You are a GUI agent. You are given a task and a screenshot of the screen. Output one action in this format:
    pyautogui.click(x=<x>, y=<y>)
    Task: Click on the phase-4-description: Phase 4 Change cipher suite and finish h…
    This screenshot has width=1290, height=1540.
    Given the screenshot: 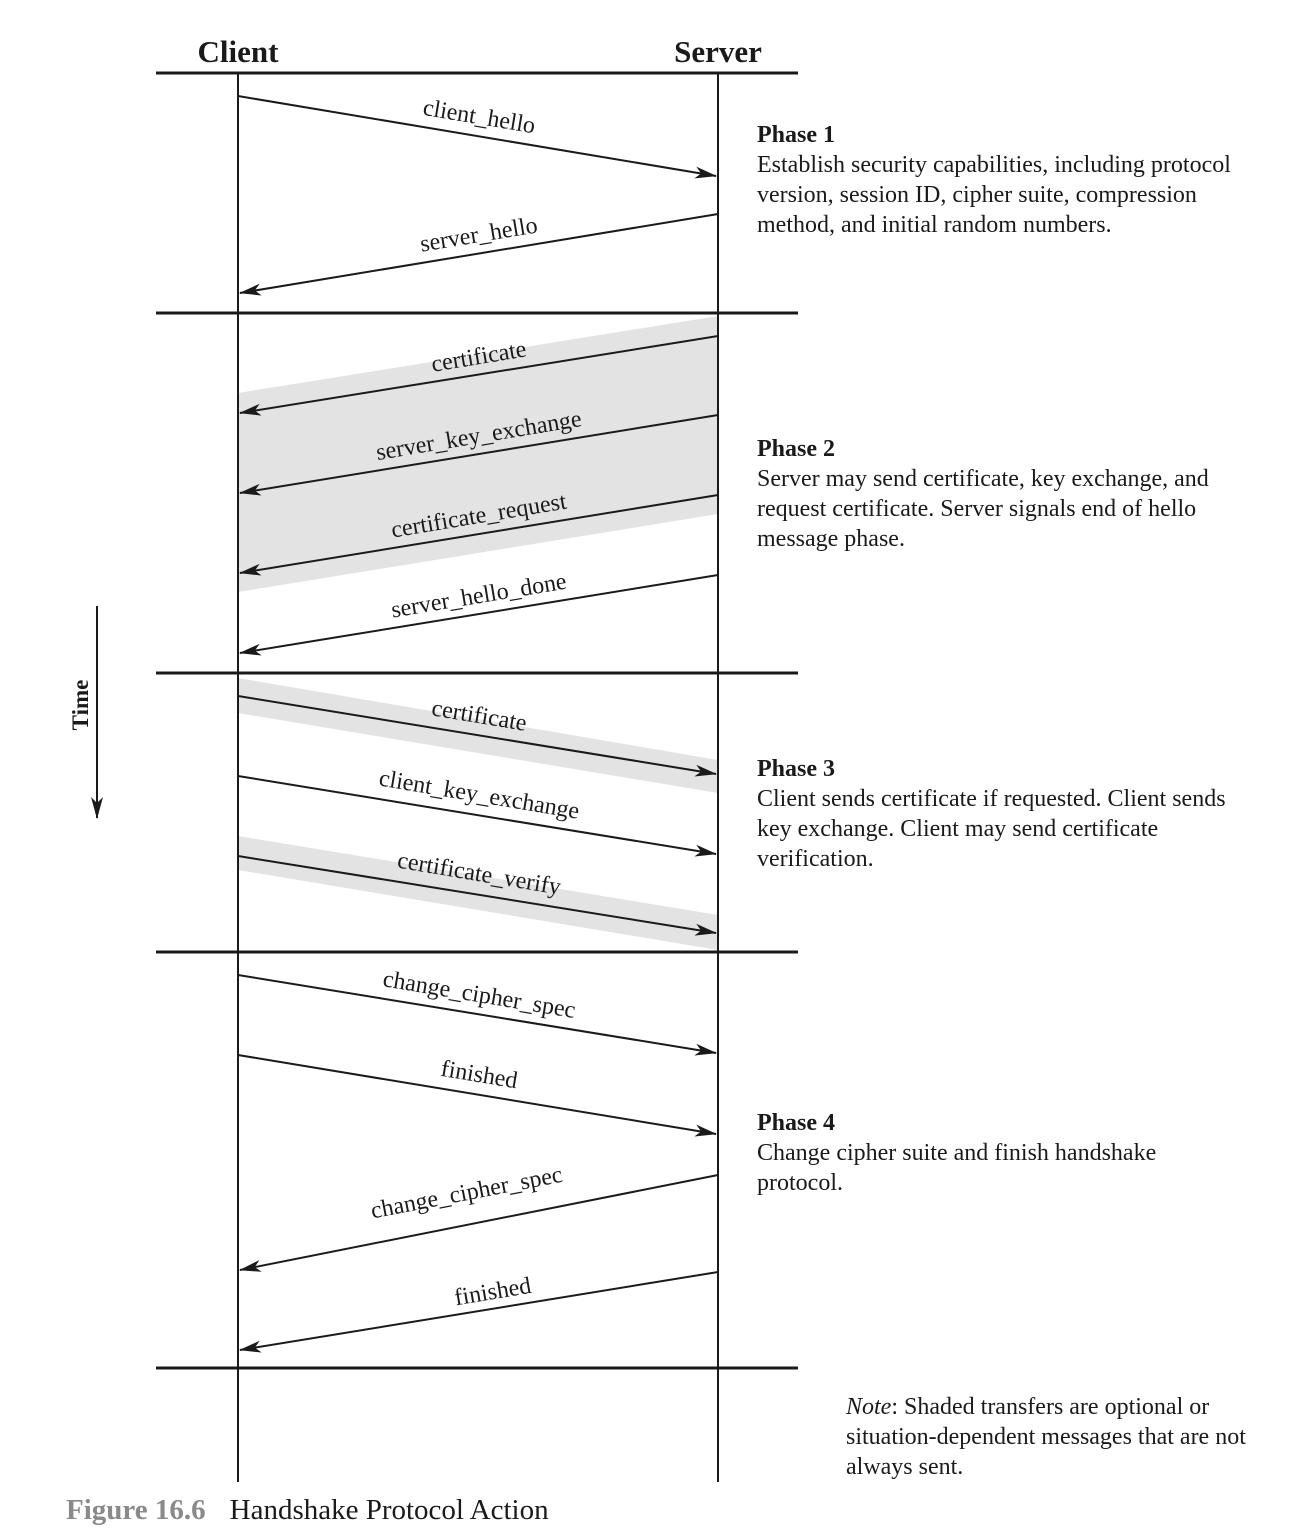 What is the action you would take?
    pyautogui.click(x=997, y=1153)
    